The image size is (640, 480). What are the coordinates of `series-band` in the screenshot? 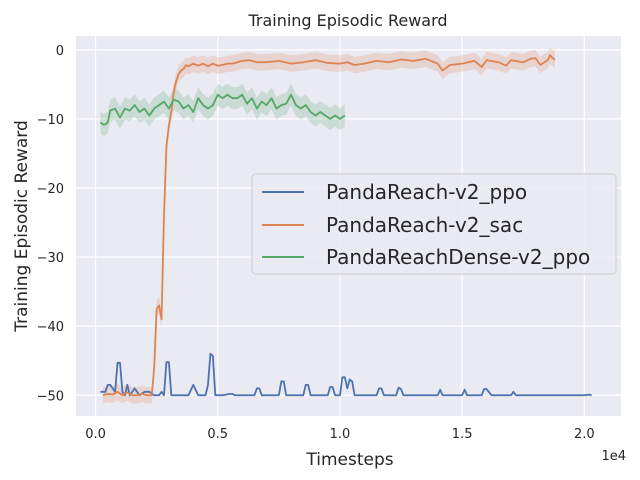 It's located at (222, 109).